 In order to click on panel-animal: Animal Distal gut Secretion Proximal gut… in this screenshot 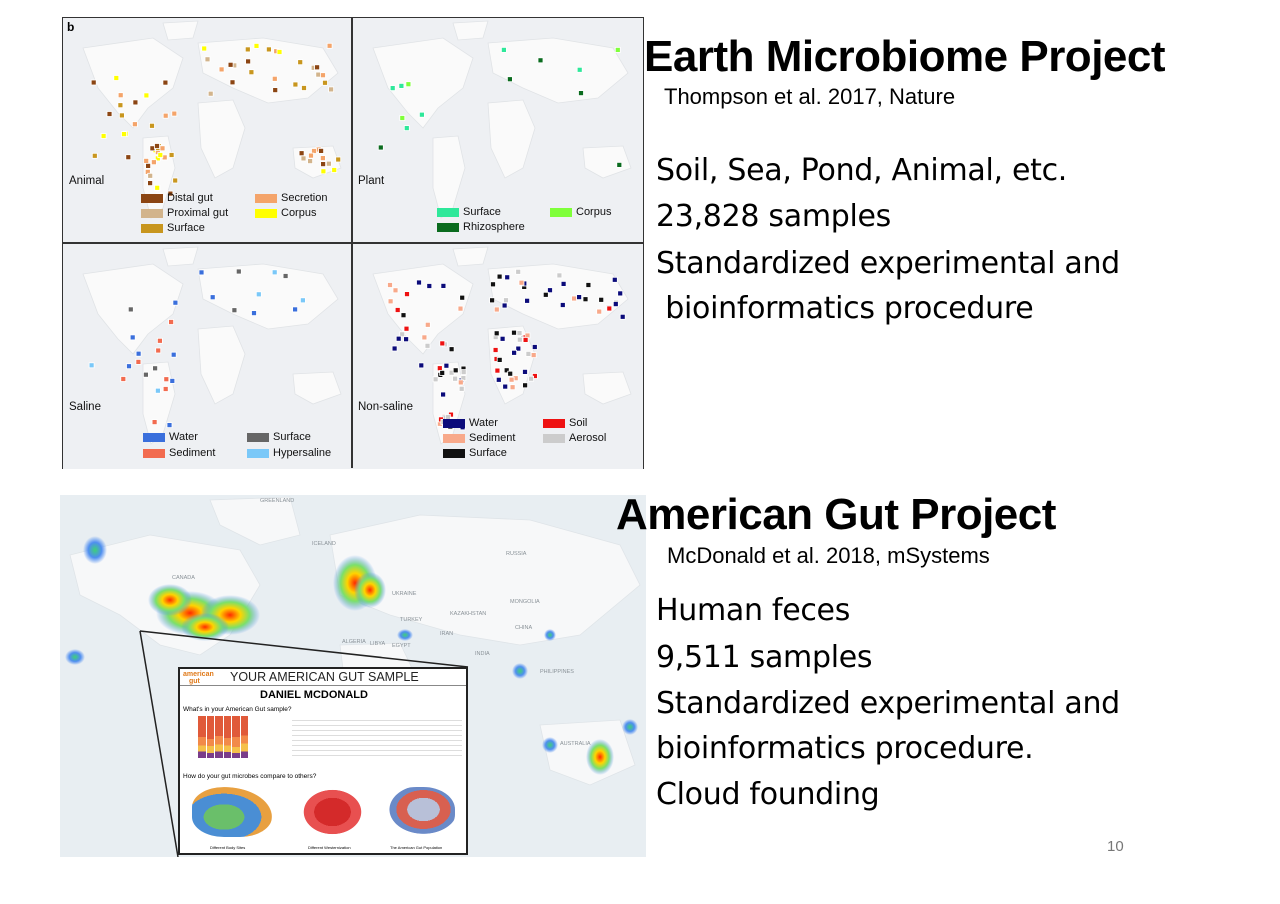, I will do `click(208, 130)`.